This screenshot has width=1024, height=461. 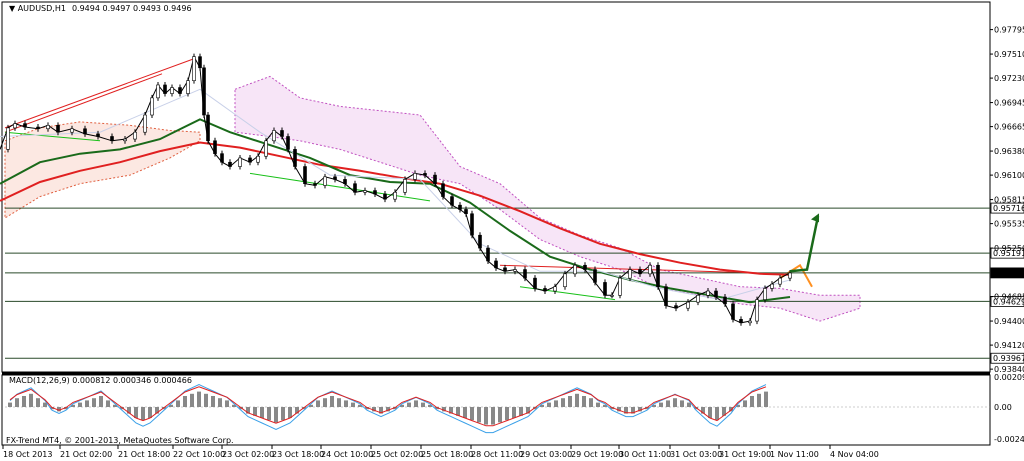 I want to click on macd-signal-line, so click(x=388, y=406).